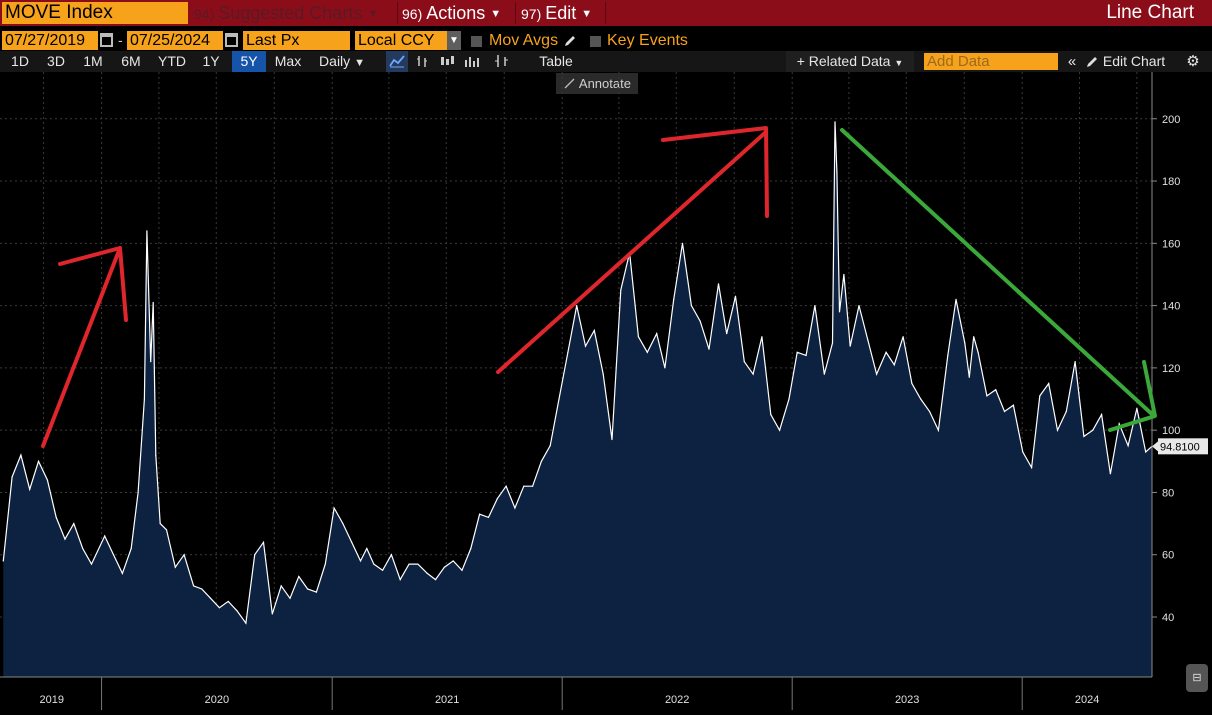  What do you see at coordinates (290, 13) in the screenshot?
I see `suggested-charts-label: Suggested Charts` at bounding box center [290, 13].